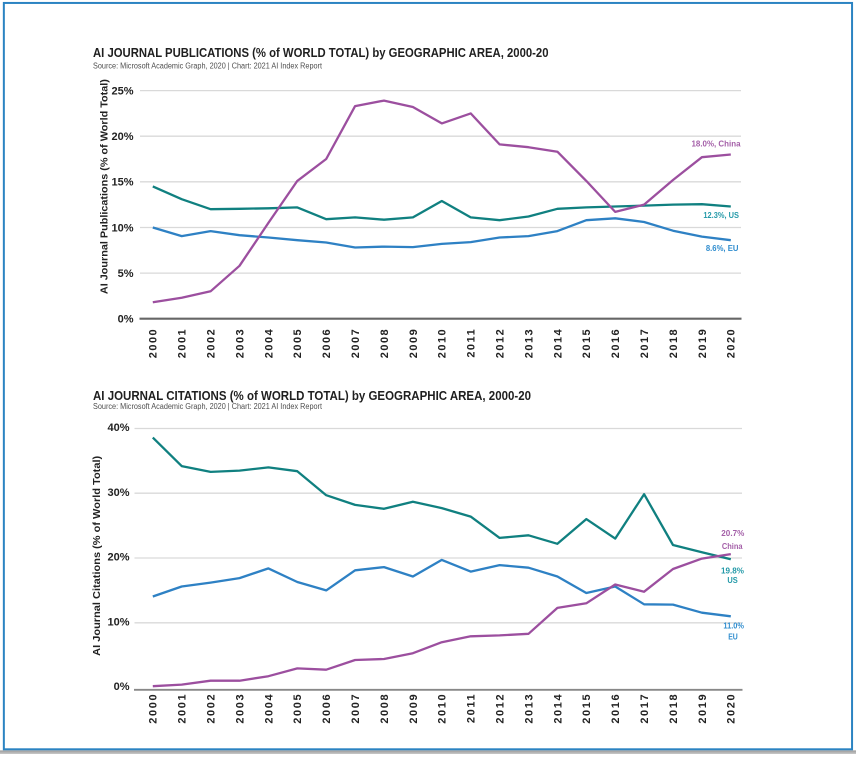 The width and height of the screenshot is (856, 759). What do you see at coordinates (733, 626) in the screenshot?
I see `svg-text: 11.0%` at bounding box center [733, 626].